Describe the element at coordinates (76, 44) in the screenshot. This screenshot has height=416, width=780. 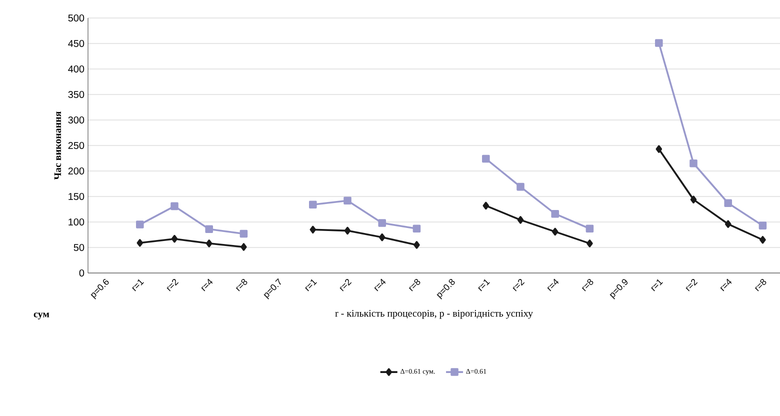
I see `y-tick-label: 450` at that location.